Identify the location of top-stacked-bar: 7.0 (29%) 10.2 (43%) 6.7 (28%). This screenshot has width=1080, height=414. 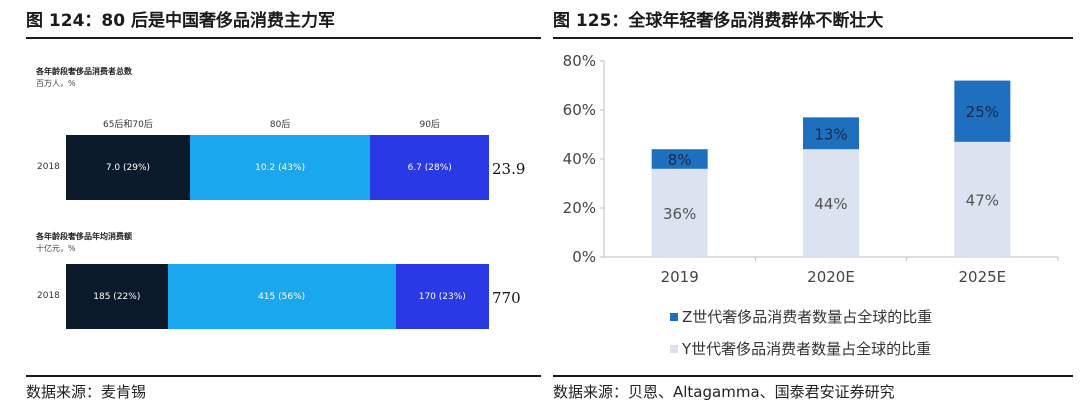
(277, 167).